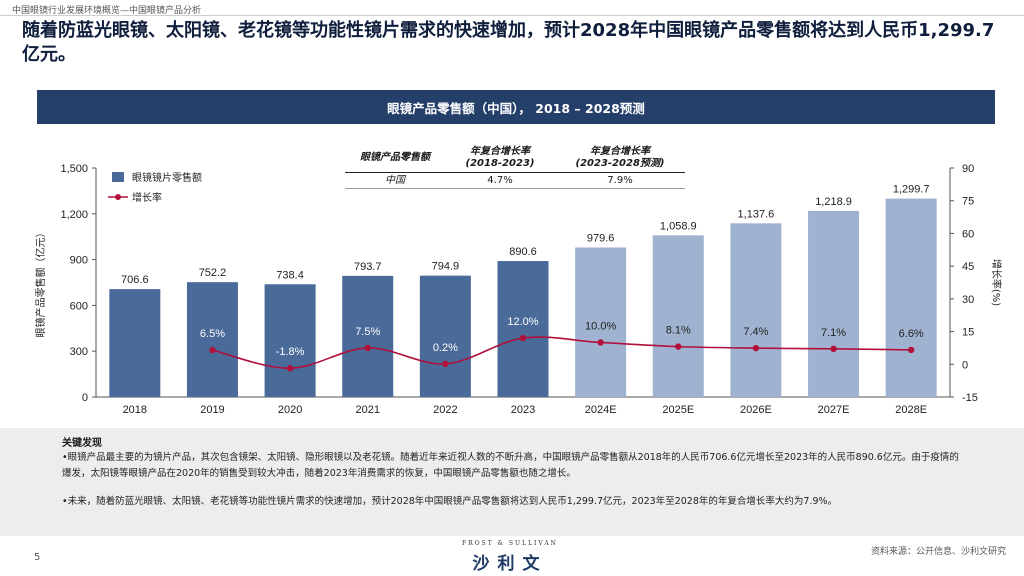 The image size is (1024, 576). Describe the element at coordinates (522, 322) in the screenshot. I see `growth-rate-label: 12.0%` at that location.